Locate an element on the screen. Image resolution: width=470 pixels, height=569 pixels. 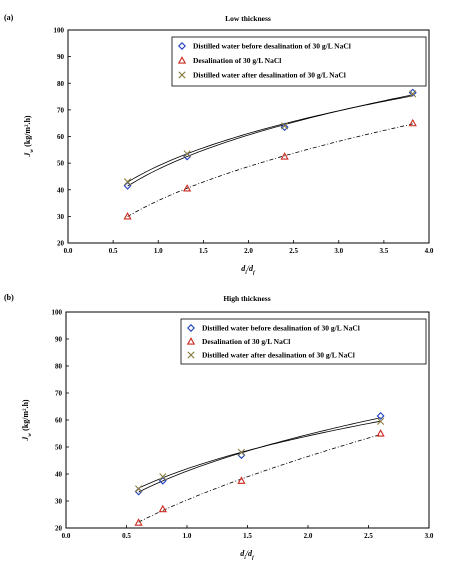
panel-a-legend-box is located at coordinates (299, 61).